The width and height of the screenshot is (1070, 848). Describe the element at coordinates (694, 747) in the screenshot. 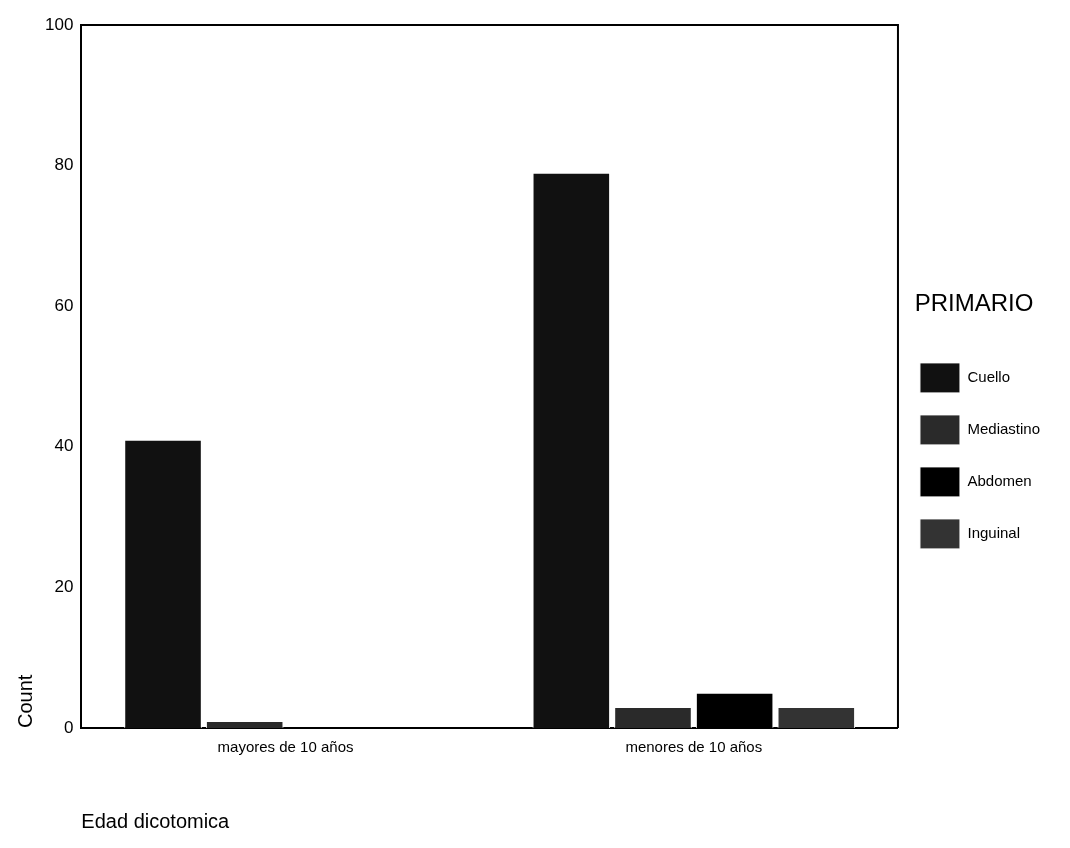

I see `x-tick-label: menores de 10 años` at that location.